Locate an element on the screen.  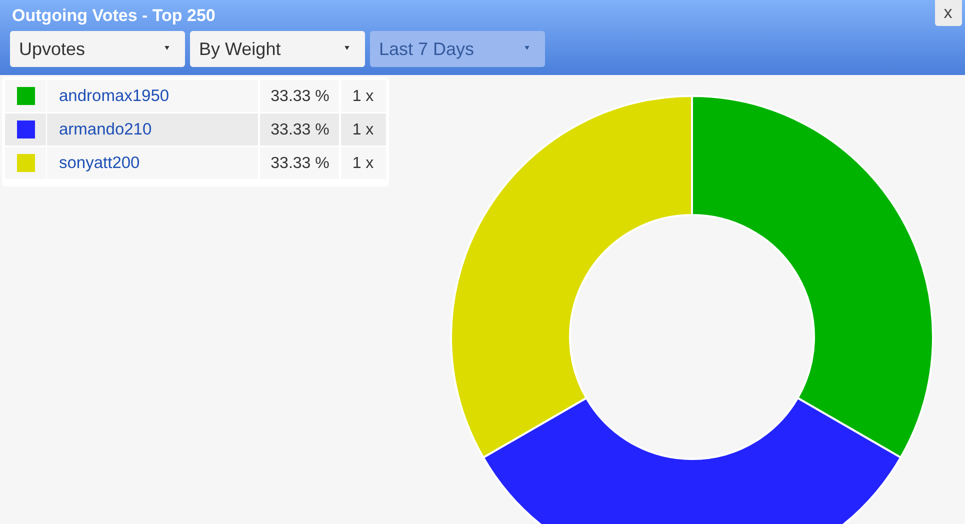
text: Upvotes is located at coordinates (52, 49).